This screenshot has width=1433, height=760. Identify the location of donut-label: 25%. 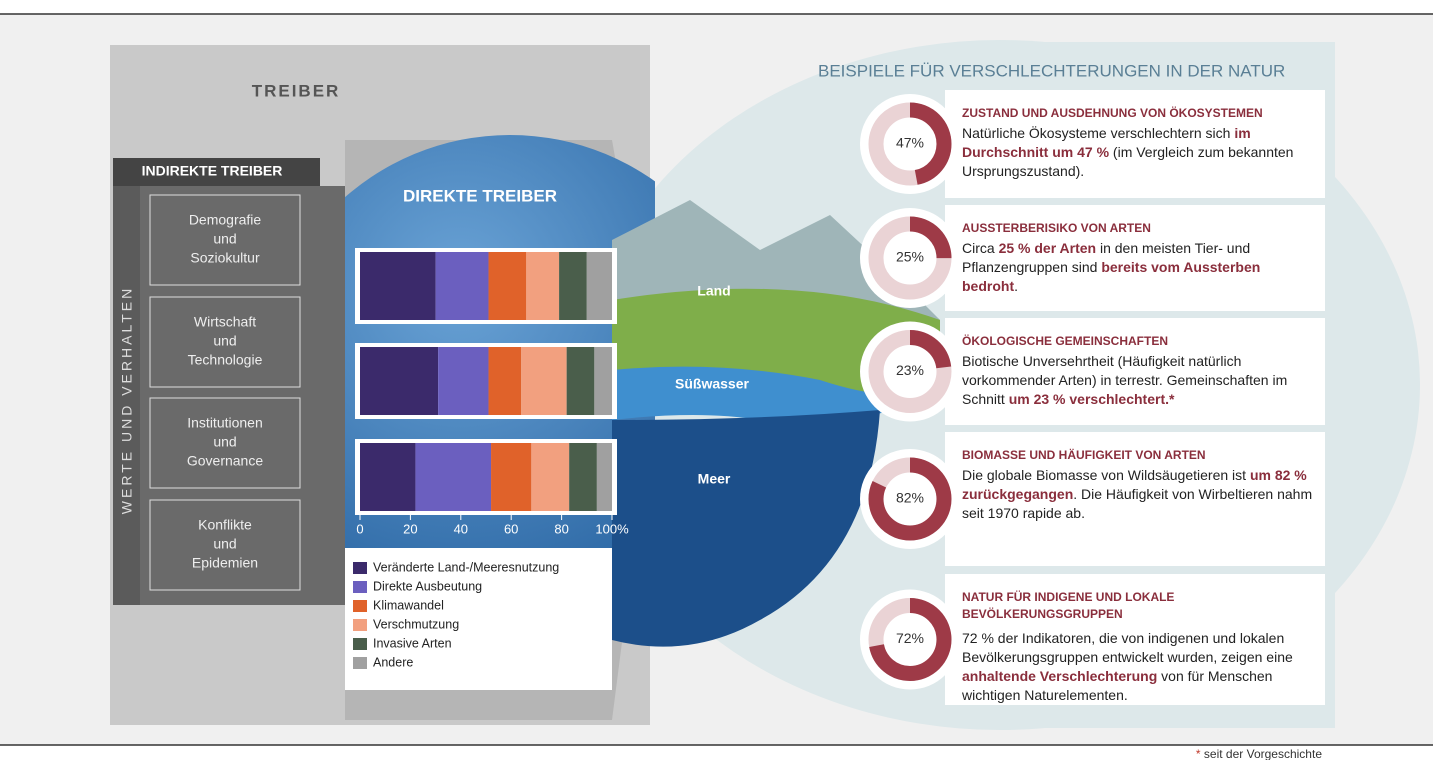
(910, 257).